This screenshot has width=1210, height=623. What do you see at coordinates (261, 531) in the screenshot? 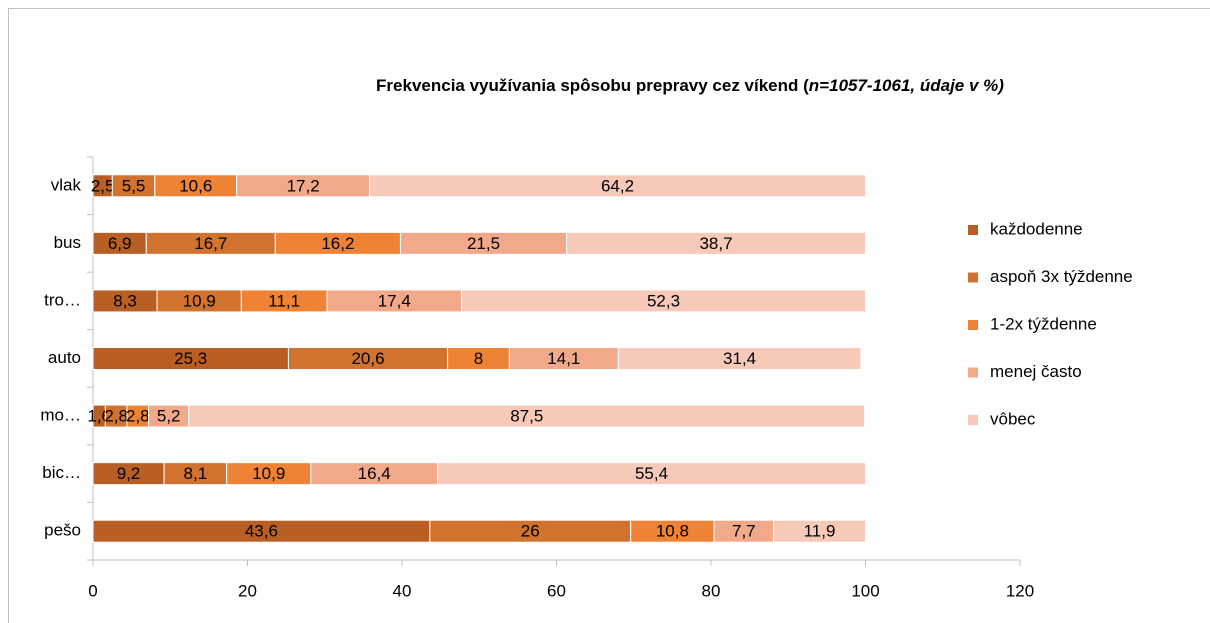
I see `data-label: 43,6` at bounding box center [261, 531].